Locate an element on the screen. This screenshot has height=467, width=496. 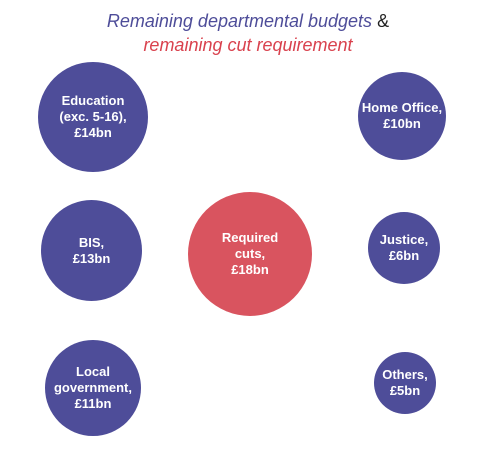
bubble-home-office: Home Office, £10bn is located at coordinates (402, 116).